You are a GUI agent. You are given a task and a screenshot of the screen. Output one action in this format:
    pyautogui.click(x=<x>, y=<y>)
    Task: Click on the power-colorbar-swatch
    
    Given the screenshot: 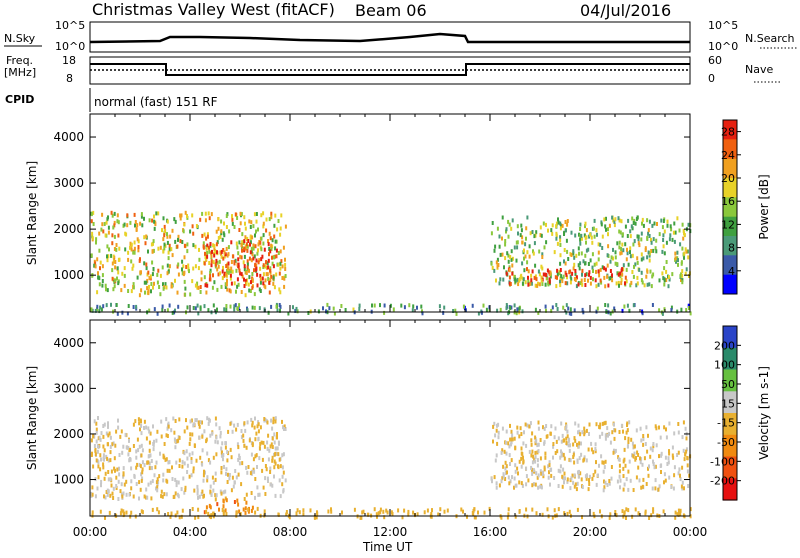 What is the action you would take?
    pyautogui.click(x=730, y=265)
    